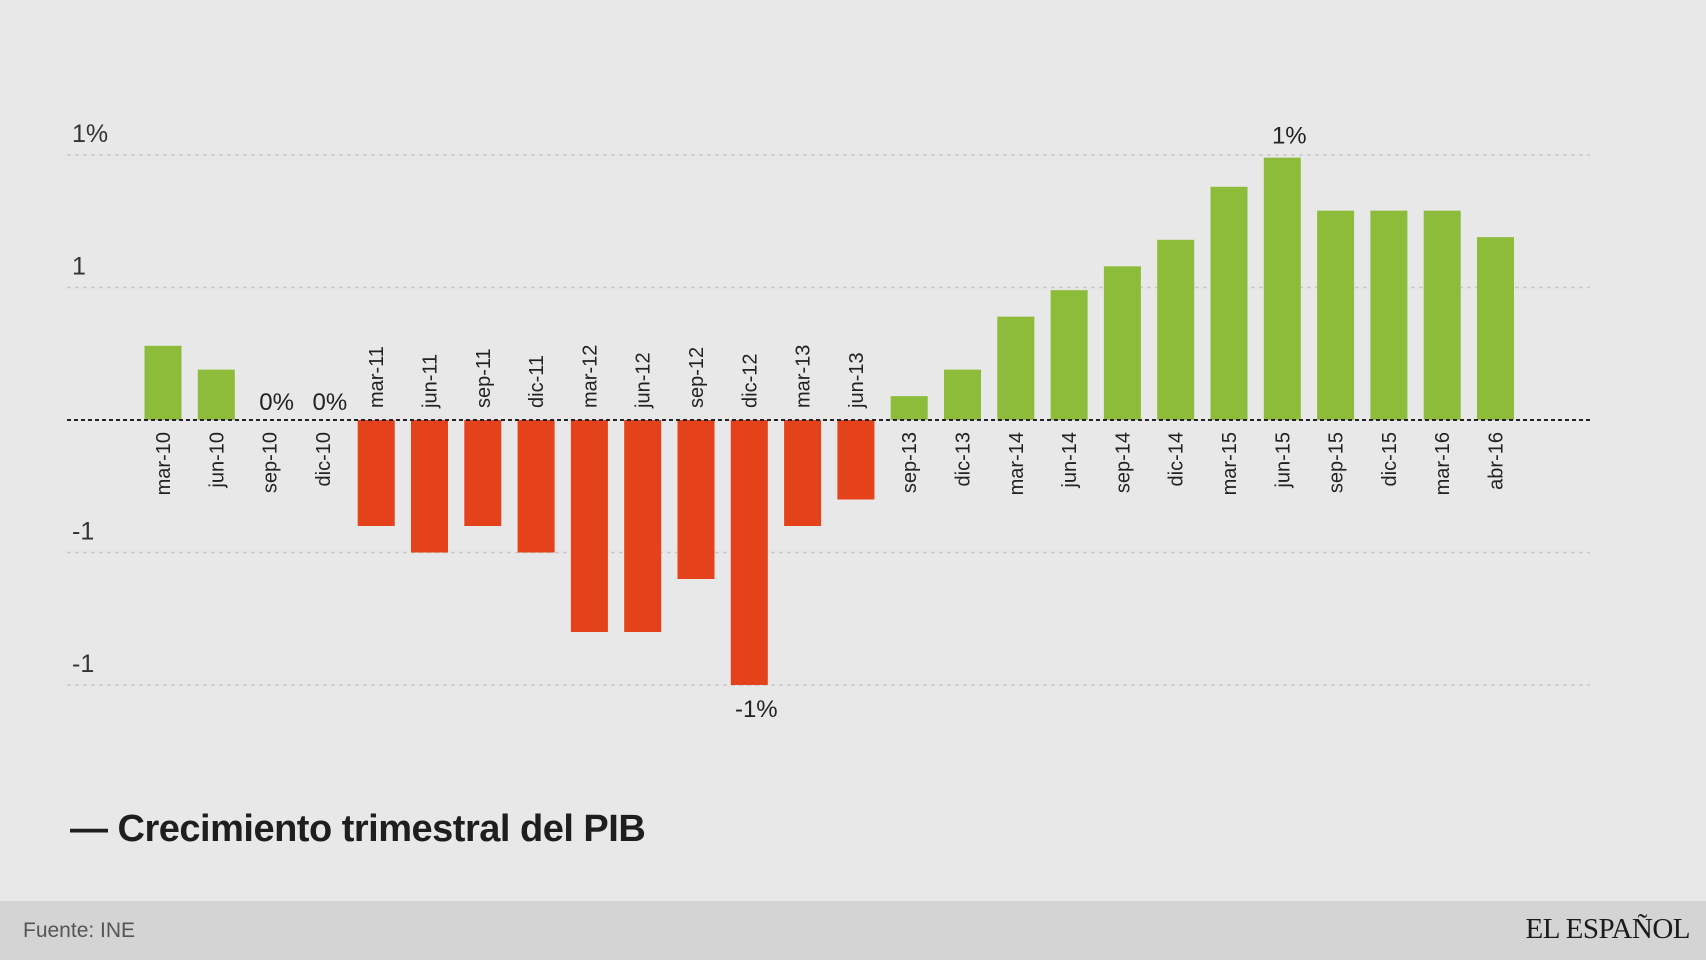  Describe the element at coordinates (217, 460) in the screenshot. I see `x-tick-label: jun-10` at that location.